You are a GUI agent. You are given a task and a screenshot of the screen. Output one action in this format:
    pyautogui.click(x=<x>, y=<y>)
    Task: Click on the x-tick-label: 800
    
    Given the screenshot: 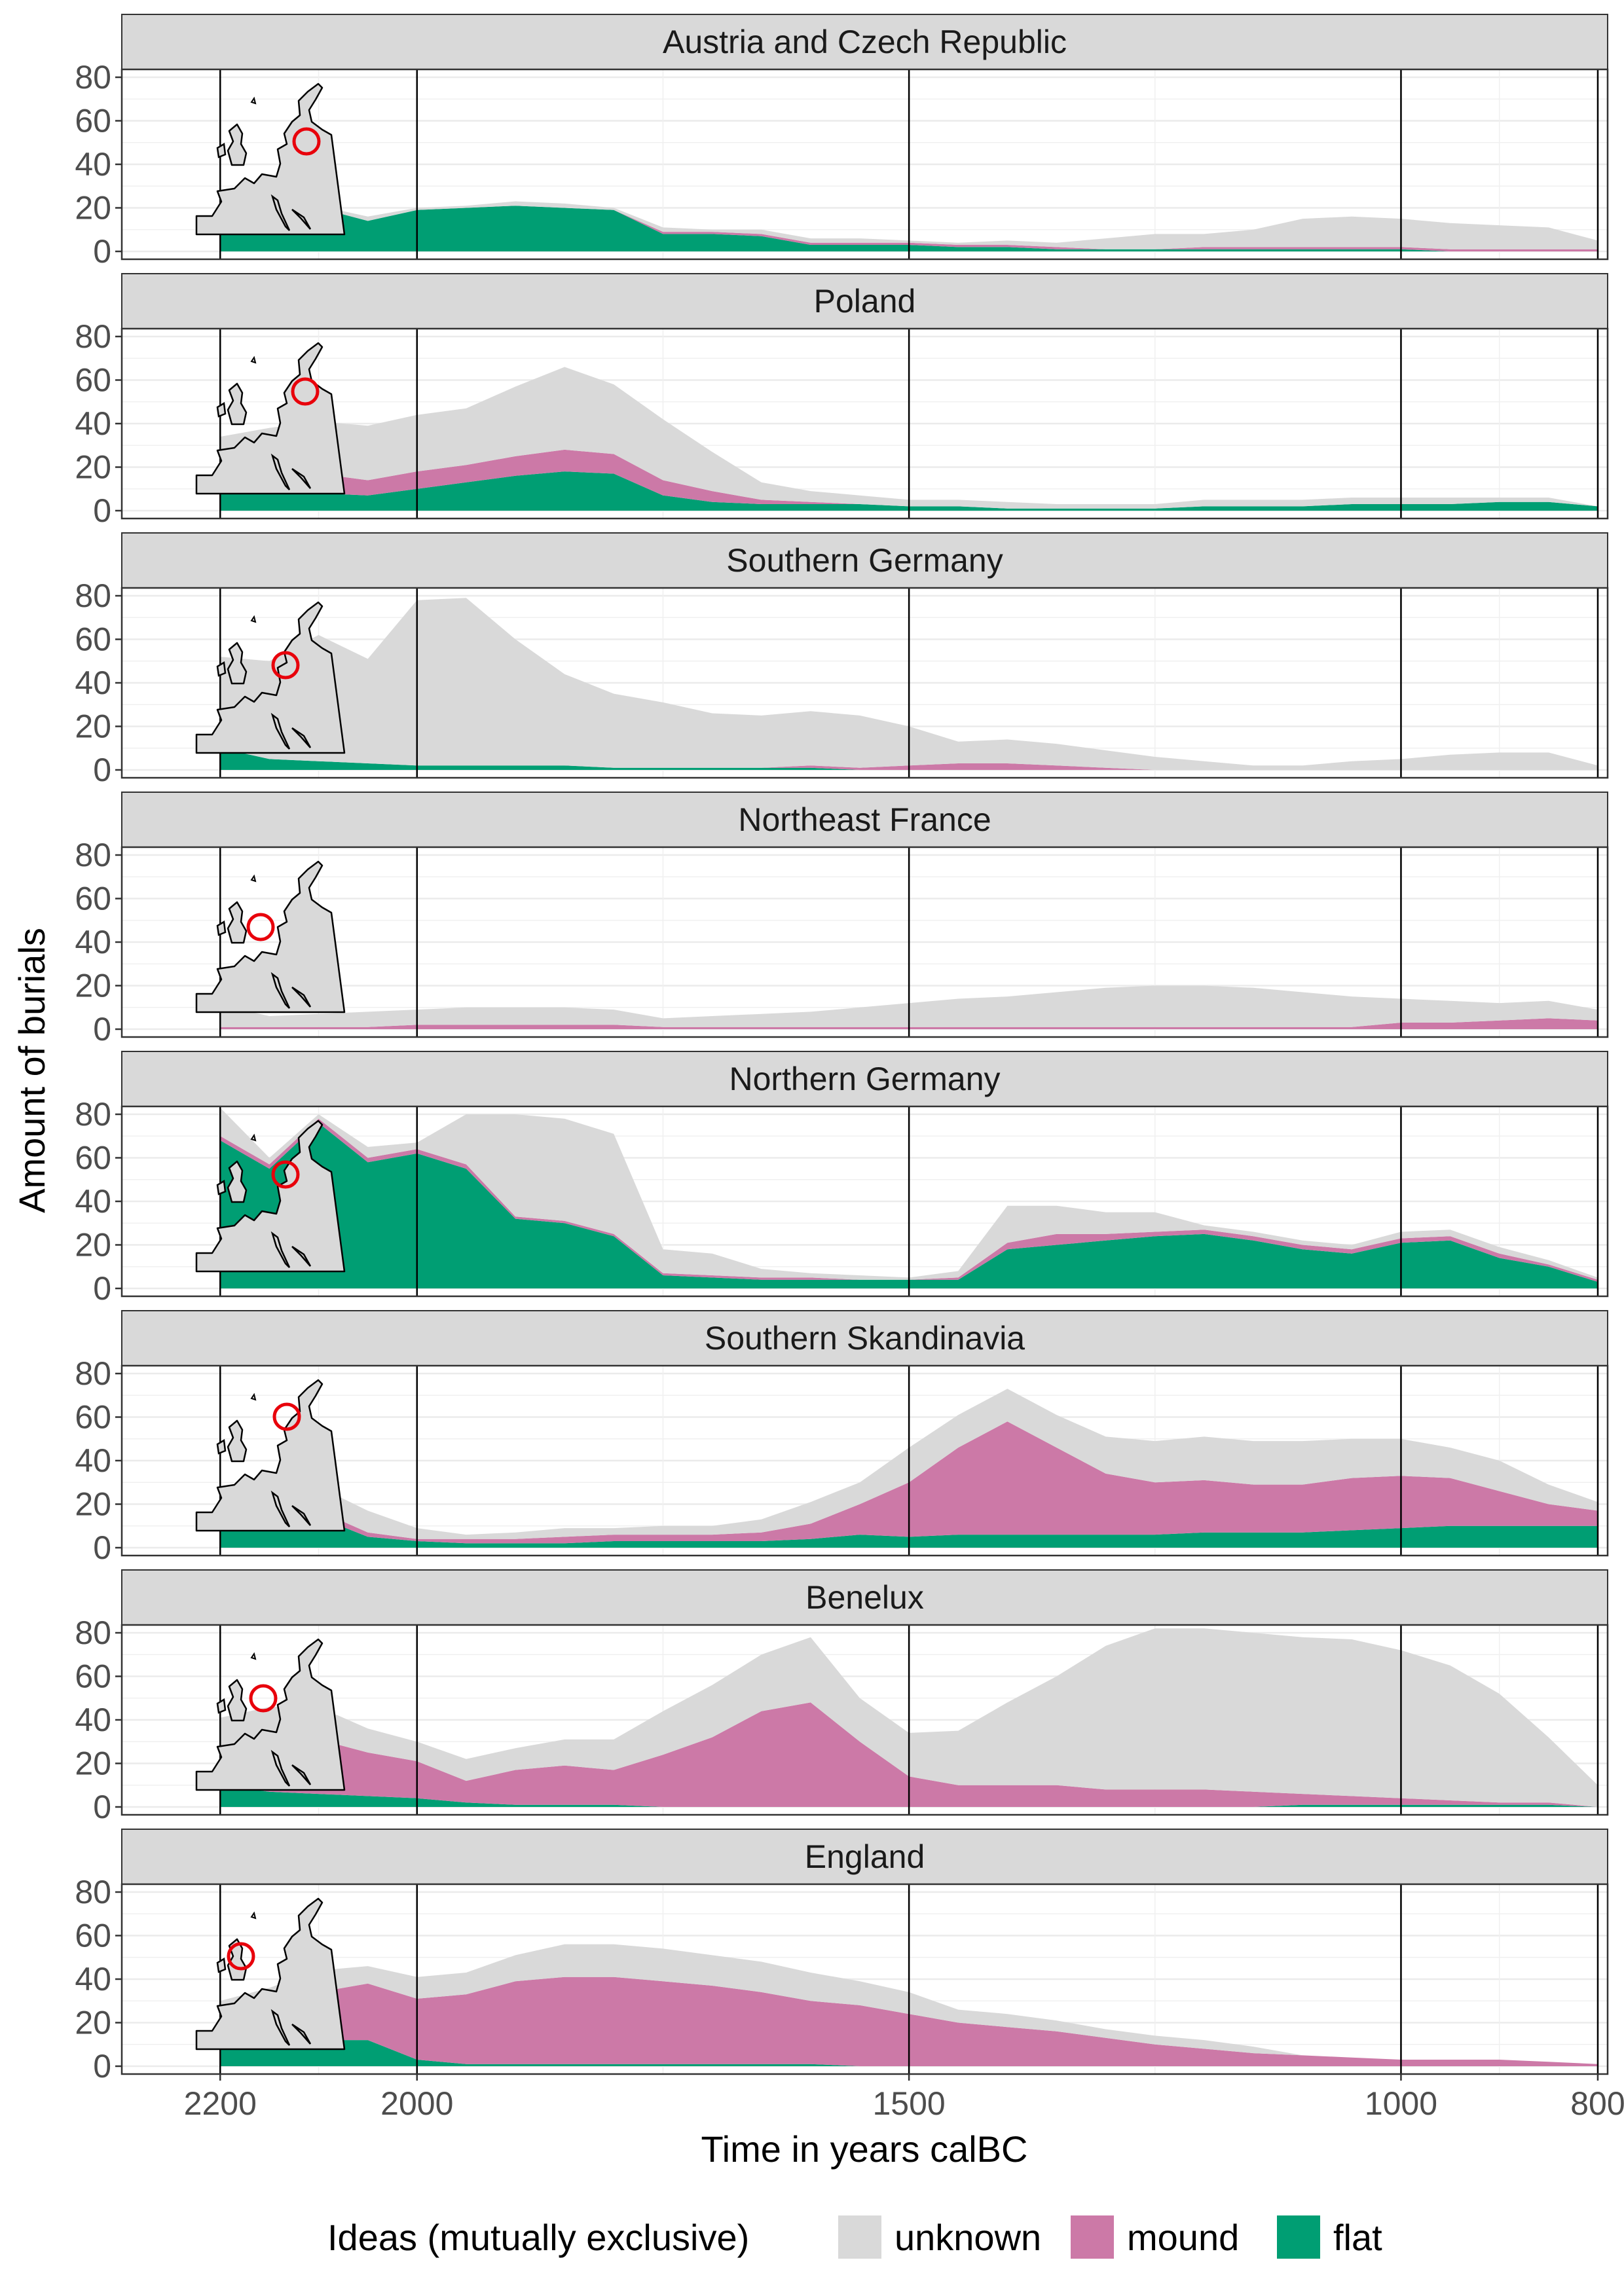 What is the action you would take?
    pyautogui.click(x=1597, y=2103)
    